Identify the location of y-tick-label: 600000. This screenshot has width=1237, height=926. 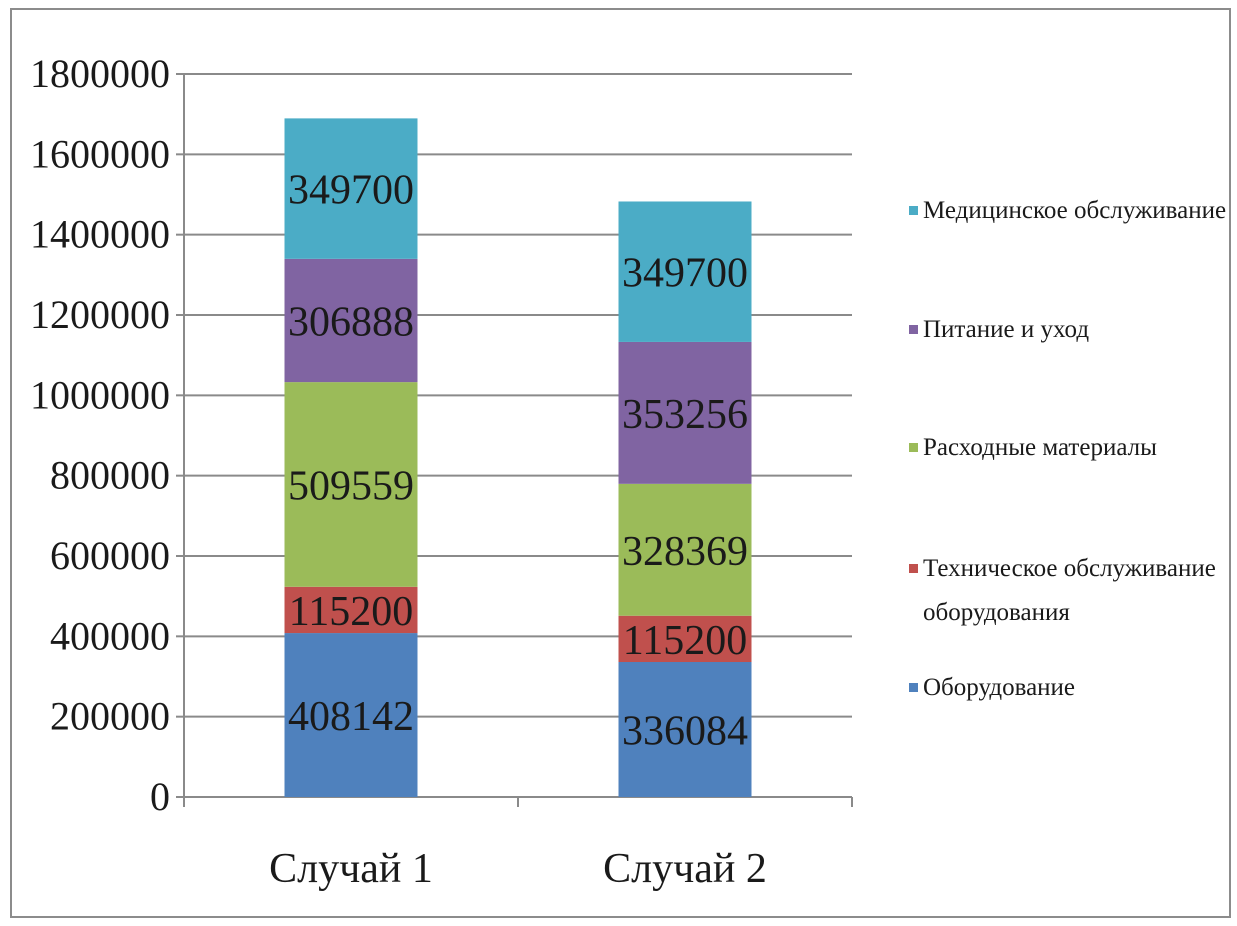
(110, 555).